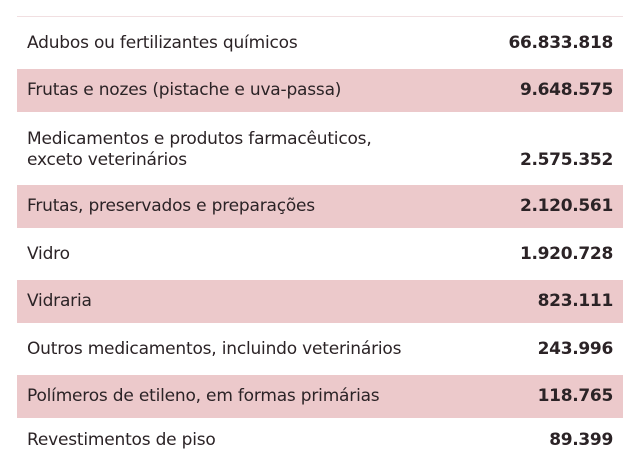  I want to click on table-row: Vidraria 823.111, so click(320, 301).